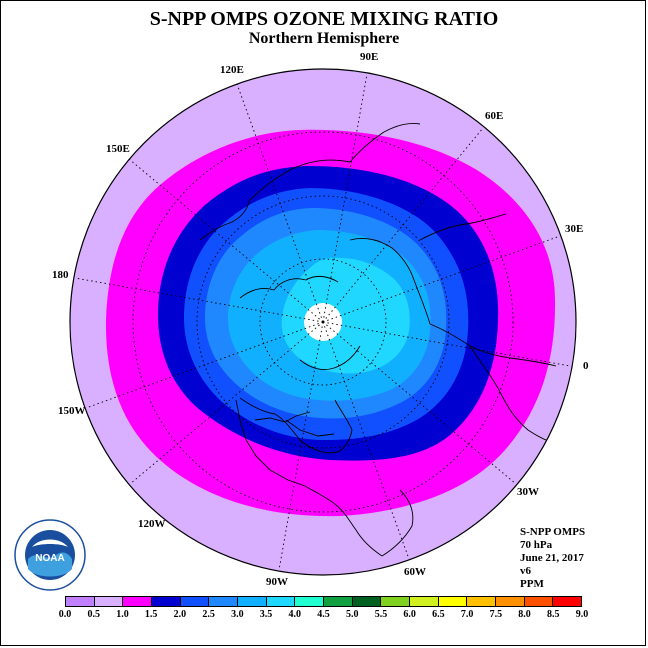  What do you see at coordinates (553, 614) in the screenshot?
I see `colorbar-tick-label: 8.5` at bounding box center [553, 614].